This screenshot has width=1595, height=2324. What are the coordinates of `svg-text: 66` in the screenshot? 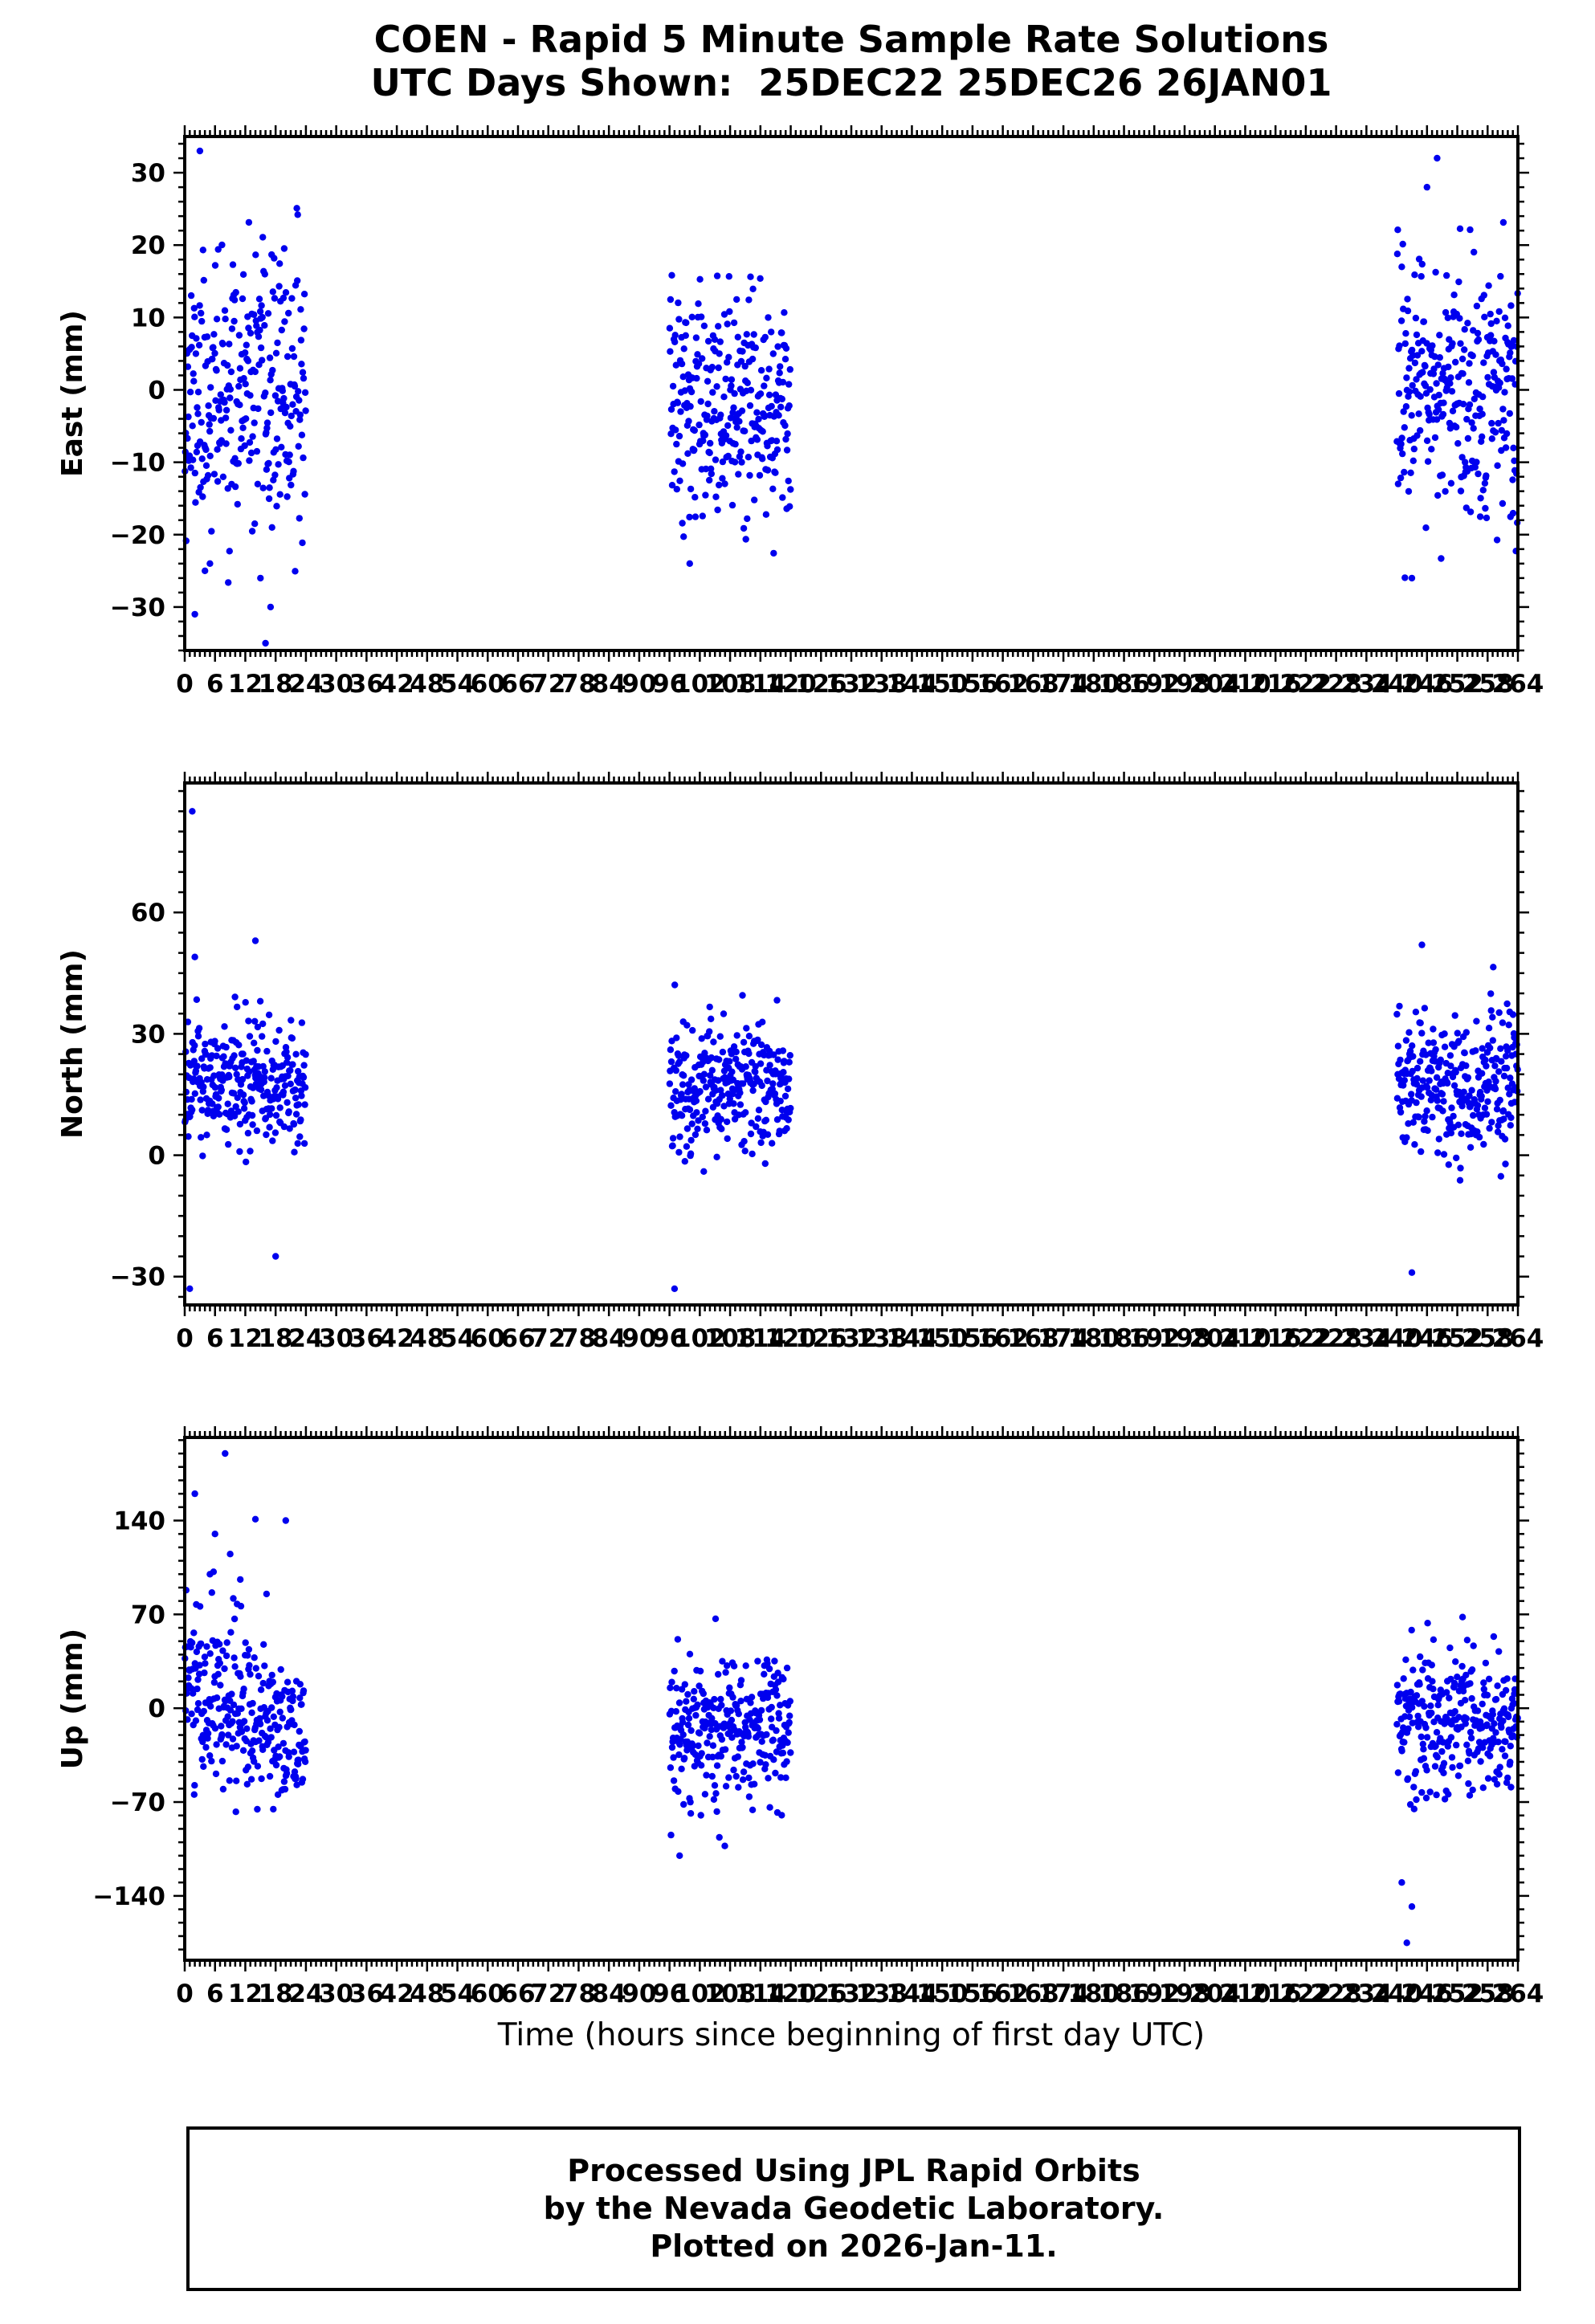 It's located at (517, 1339).